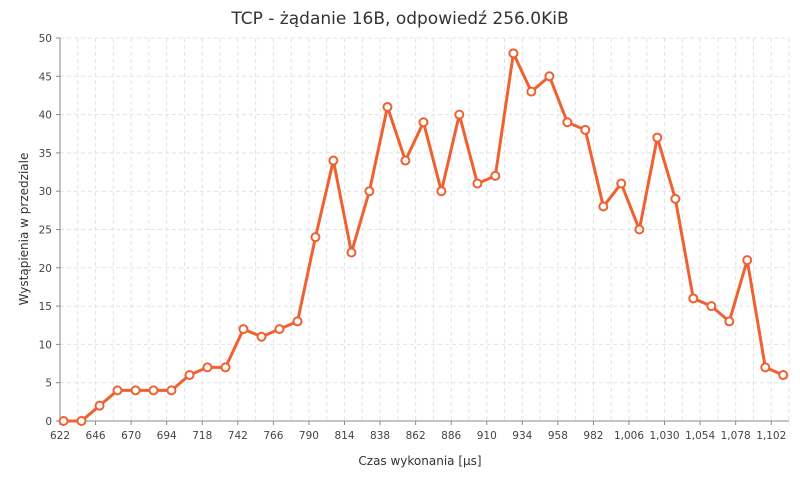 The image size is (800, 480). I want to click on x-tick-label: 646, so click(96, 436).